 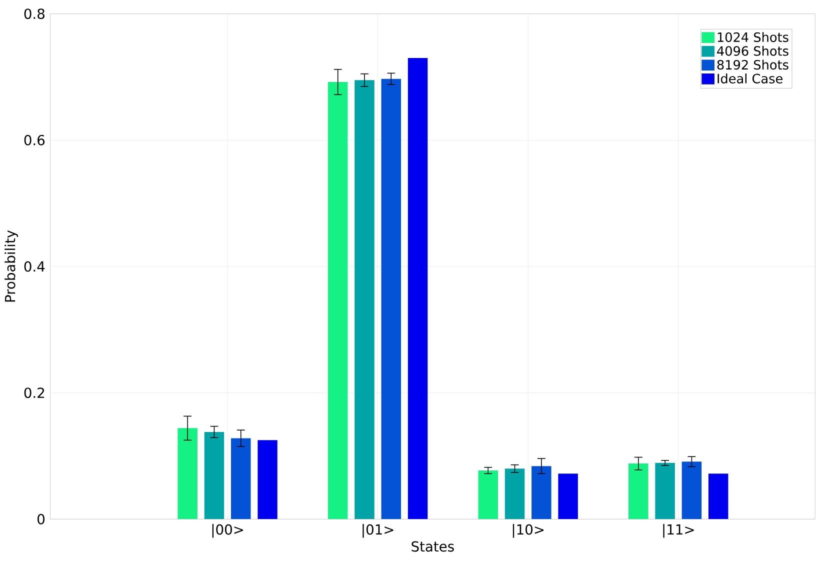 I want to click on x-axis-title: States, so click(x=433, y=546).